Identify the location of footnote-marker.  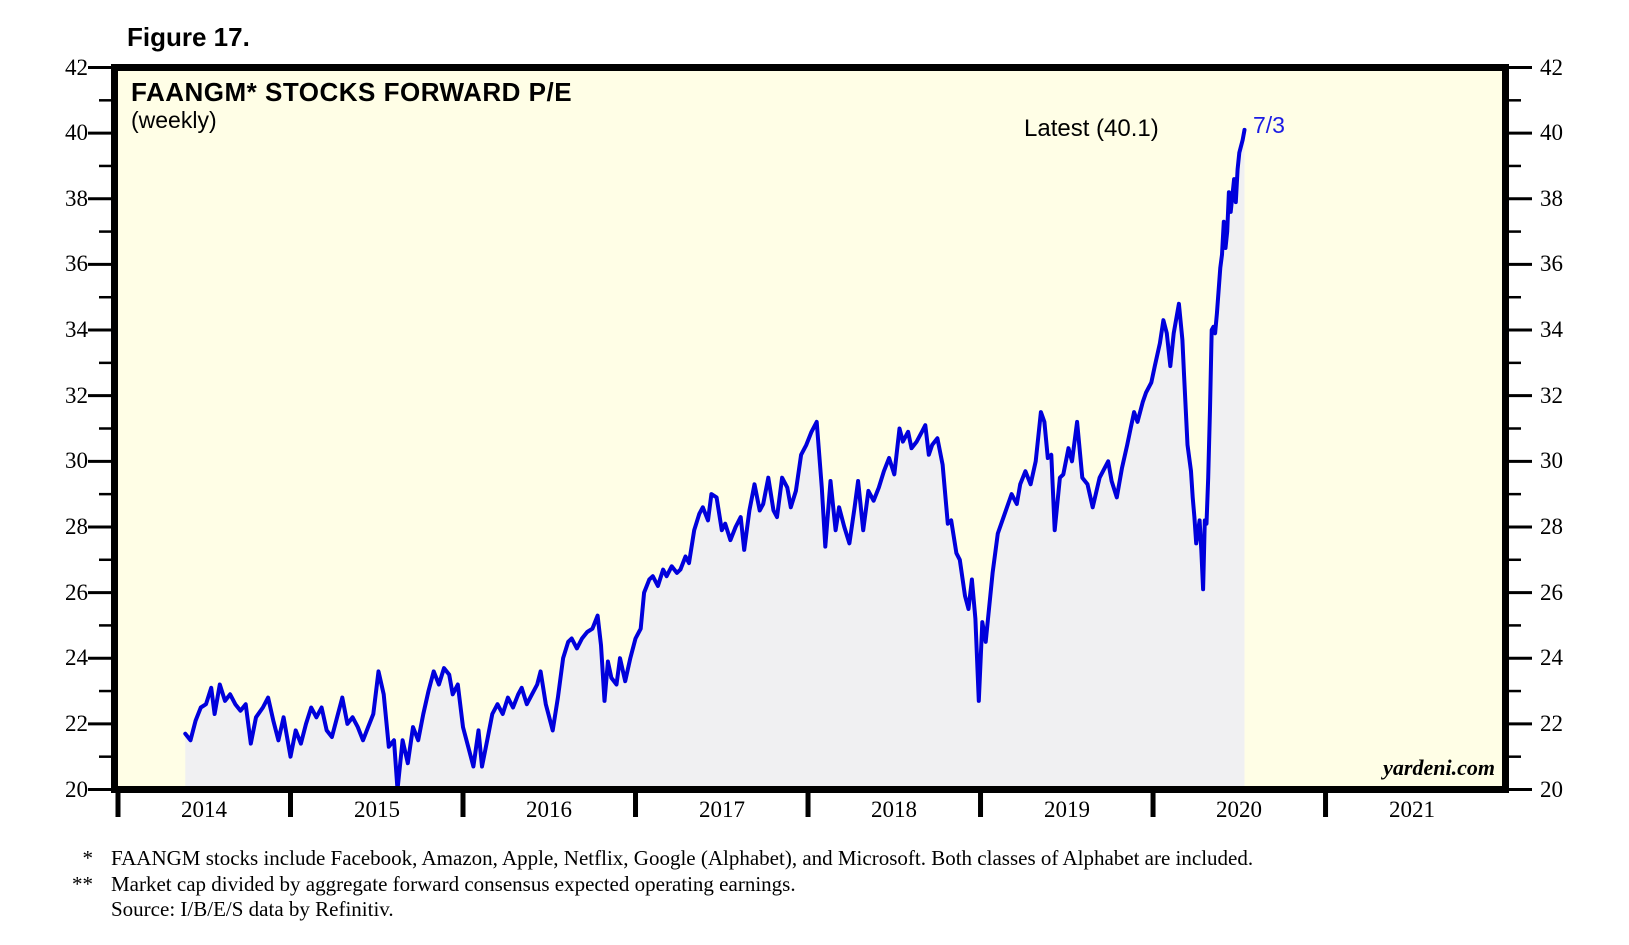
(76, 910).